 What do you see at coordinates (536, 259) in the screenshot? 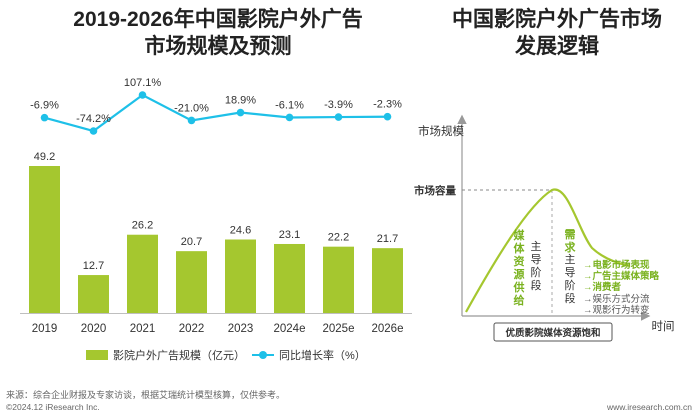
I see `phase1-note-char: 导` at bounding box center [536, 259].